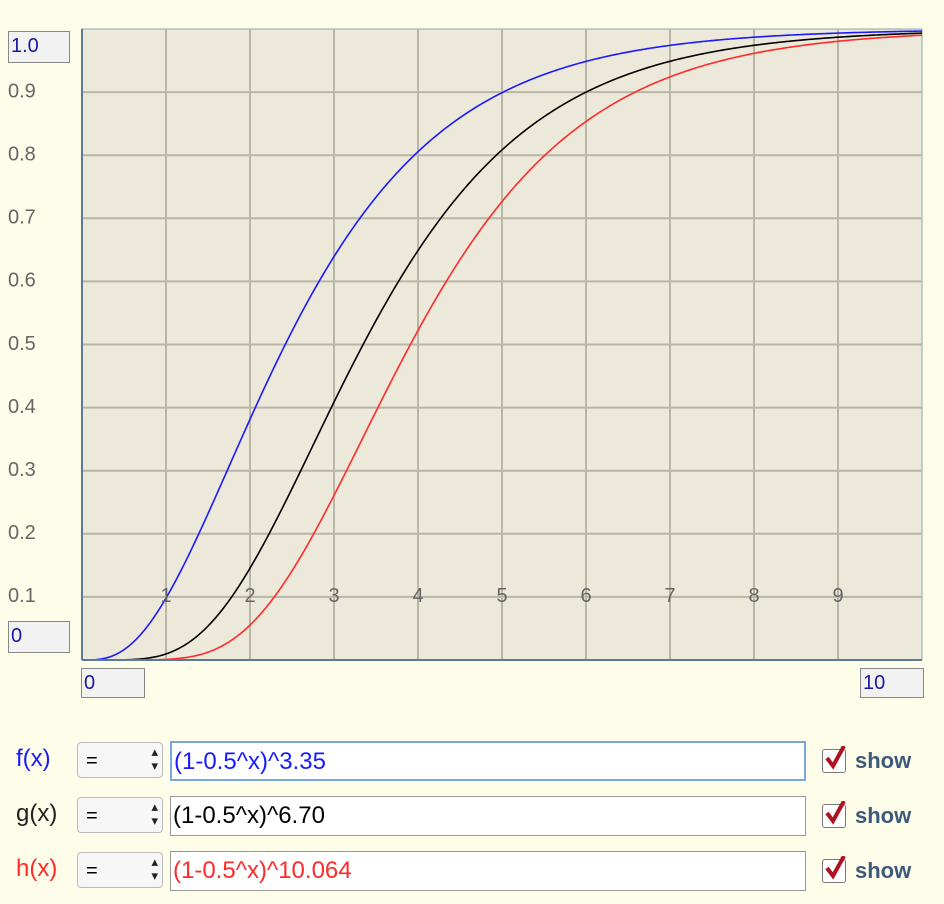 This screenshot has height=904, width=944. I want to click on x-tick-label: 7, so click(669, 596).